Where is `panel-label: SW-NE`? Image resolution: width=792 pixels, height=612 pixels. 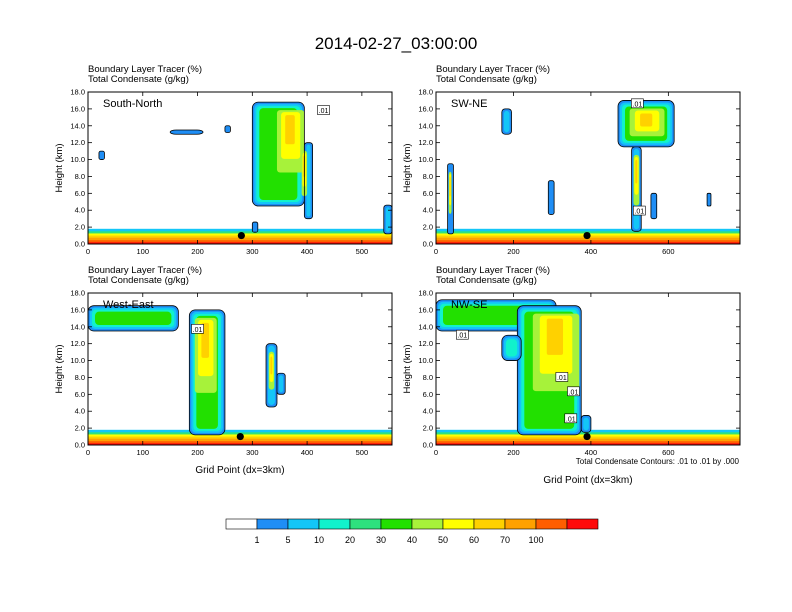 panel-label: SW-NE is located at coordinates (469, 104).